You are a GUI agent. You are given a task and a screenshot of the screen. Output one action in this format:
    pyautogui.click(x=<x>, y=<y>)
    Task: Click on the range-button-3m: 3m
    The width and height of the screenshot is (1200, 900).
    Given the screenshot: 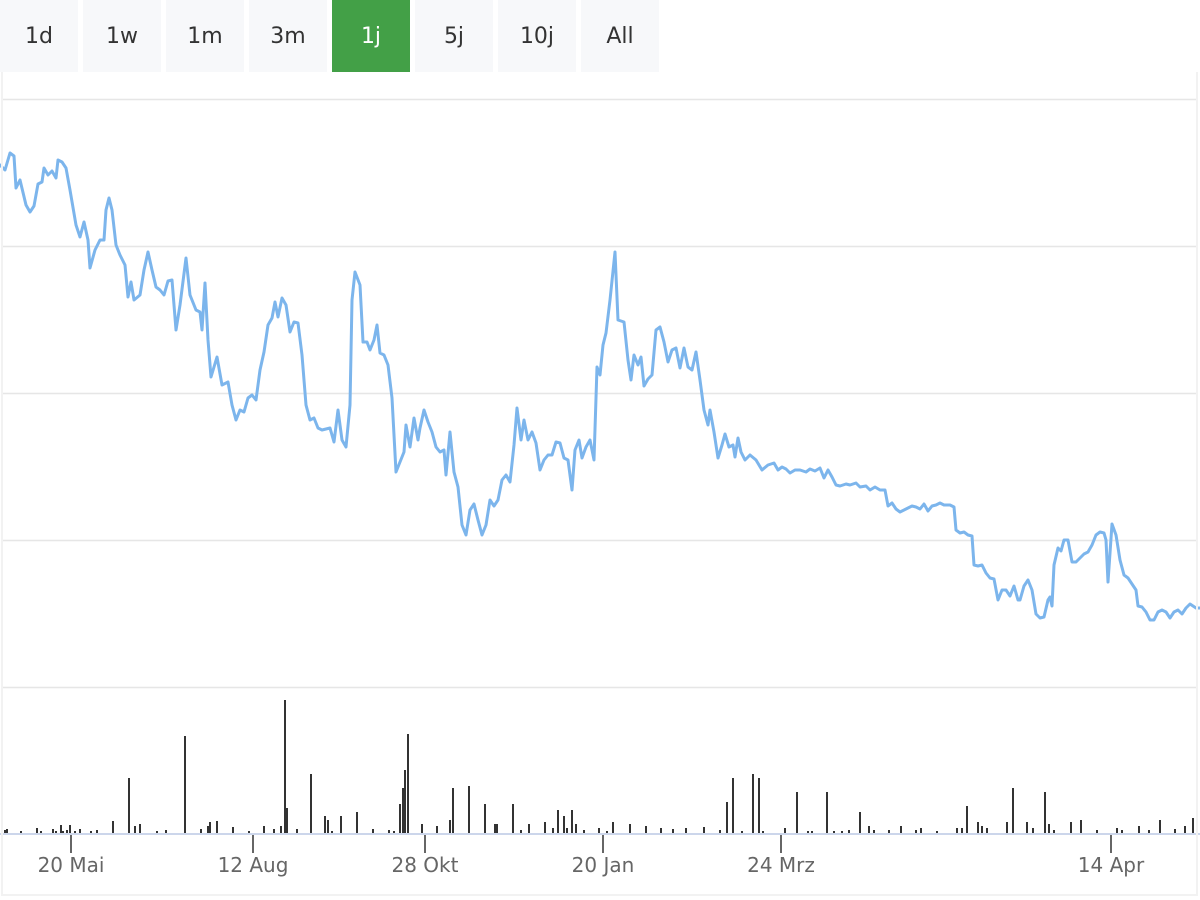 What is the action you would take?
    pyautogui.click(x=288, y=36)
    